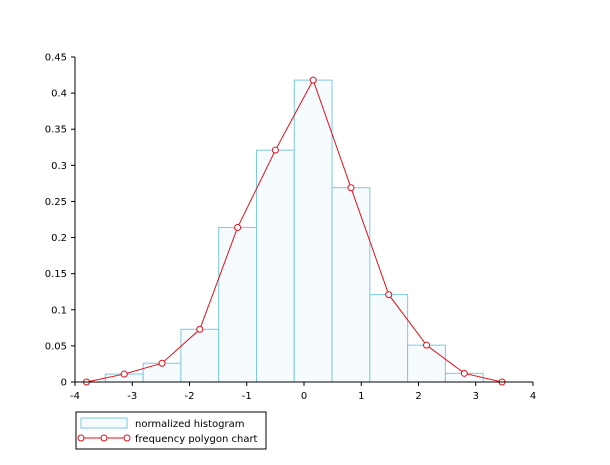  What do you see at coordinates (304, 396) in the screenshot?
I see `x-tick-label: 0` at bounding box center [304, 396].